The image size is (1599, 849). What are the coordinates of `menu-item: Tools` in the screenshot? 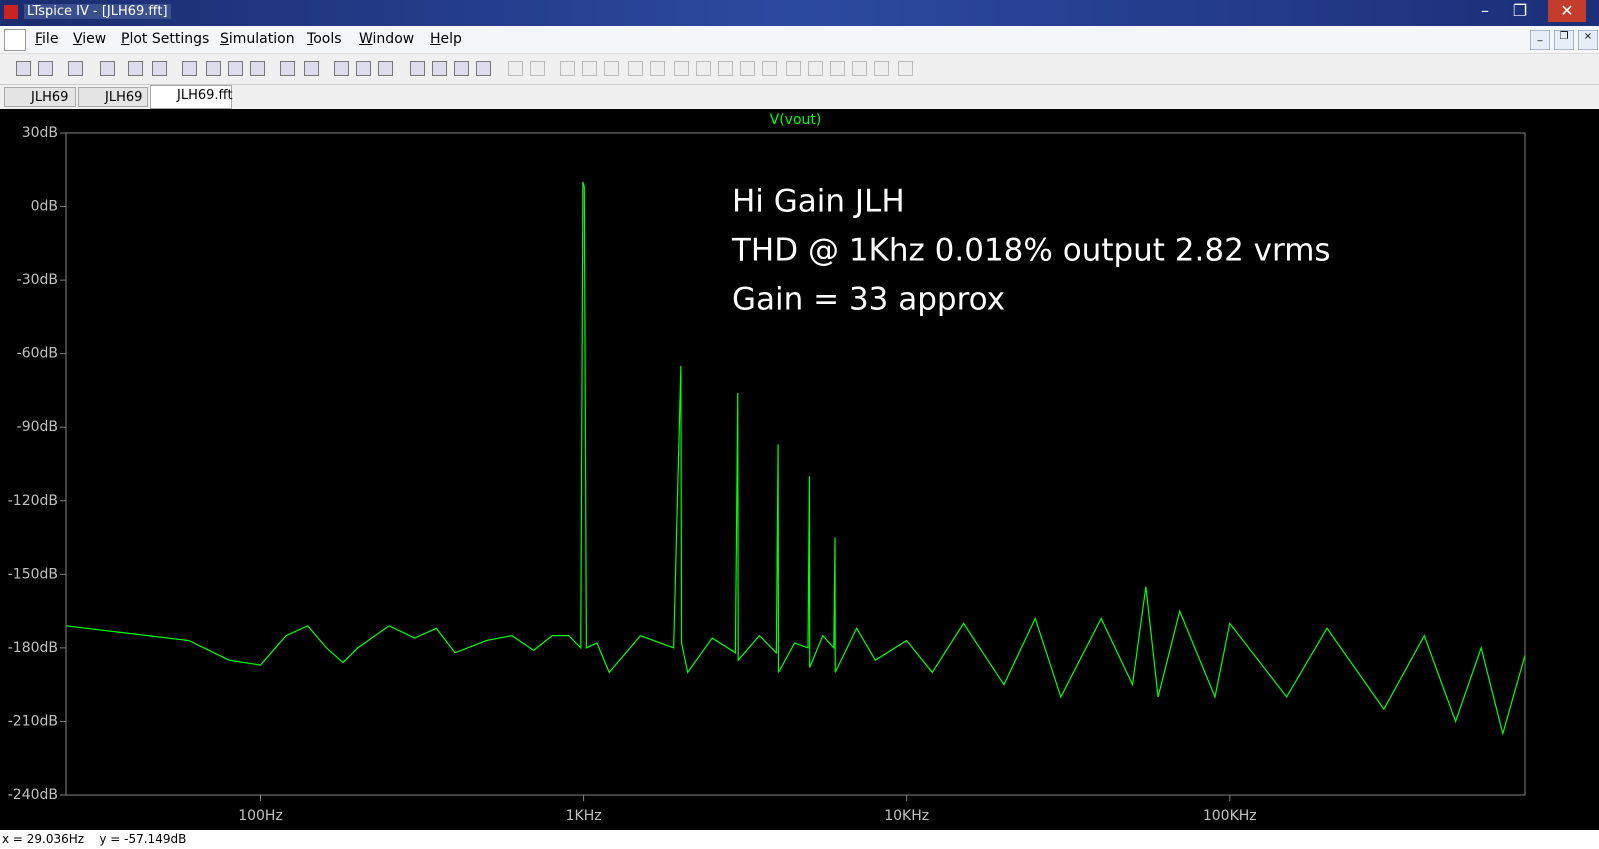 It's located at (324, 39).